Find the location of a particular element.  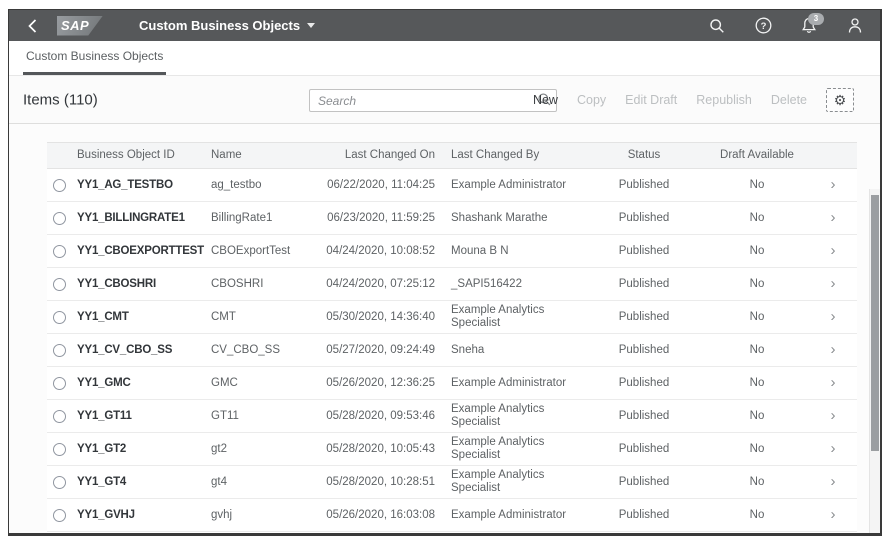

app-title-menu: Custom Business Objects is located at coordinates (227, 25).